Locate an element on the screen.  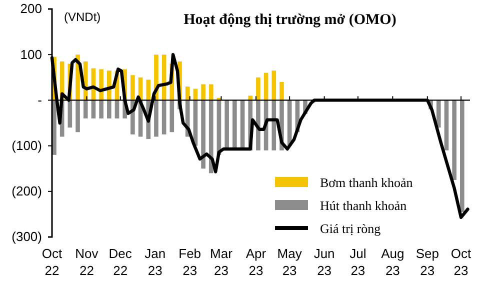
legend-label: Giá trị ròng is located at coordinates (351, 228).